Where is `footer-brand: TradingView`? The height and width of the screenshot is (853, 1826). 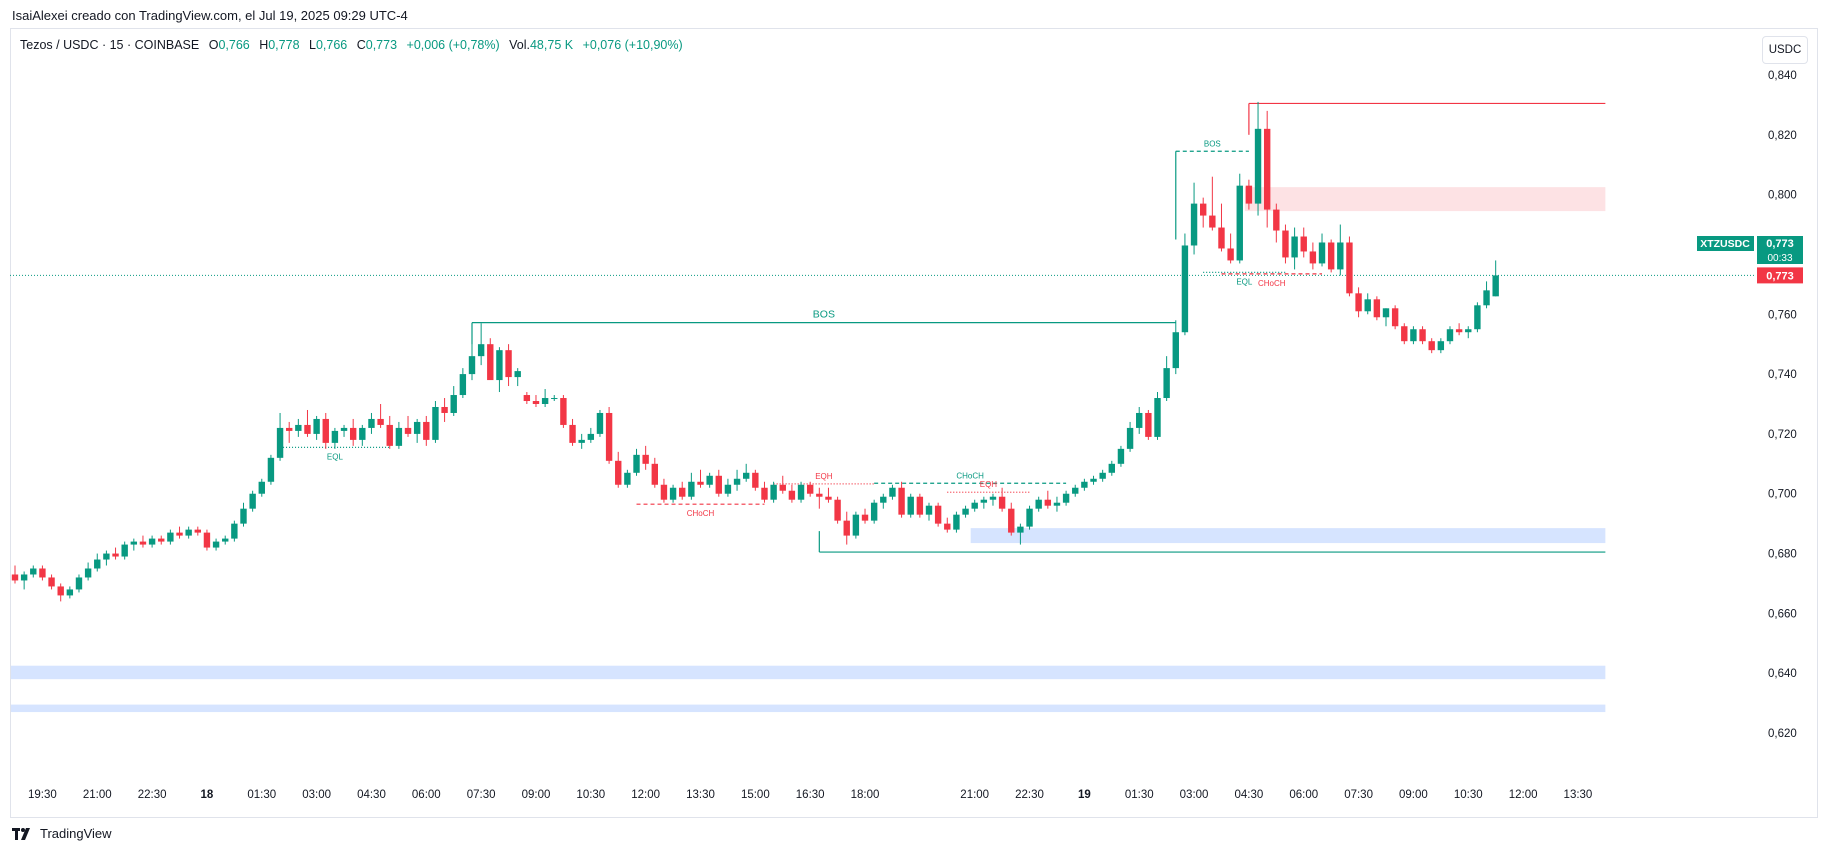 footer-brand: TradingView is located at coordinates (62, 833).